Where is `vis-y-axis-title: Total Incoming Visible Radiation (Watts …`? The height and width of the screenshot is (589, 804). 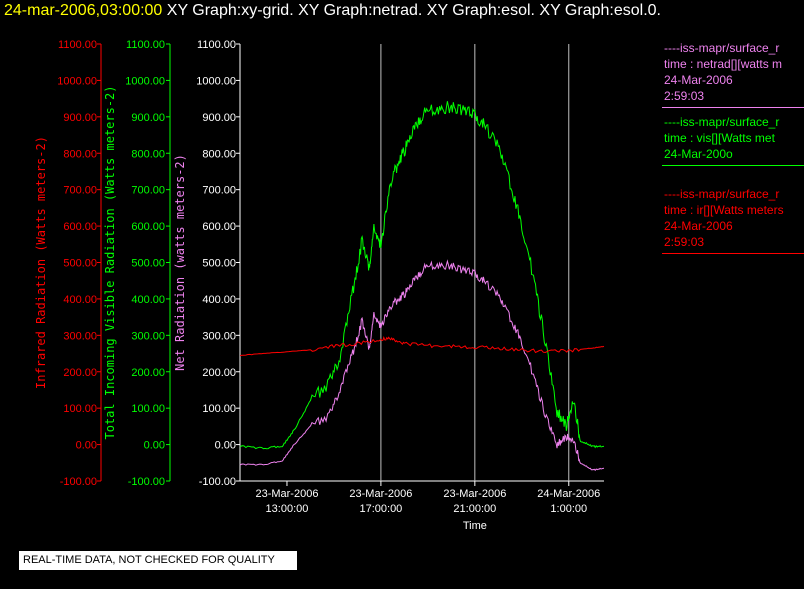
vis-y-axis-title: Total Incoming Visible Radiation (Watts … is located at coordinates (110, 262).